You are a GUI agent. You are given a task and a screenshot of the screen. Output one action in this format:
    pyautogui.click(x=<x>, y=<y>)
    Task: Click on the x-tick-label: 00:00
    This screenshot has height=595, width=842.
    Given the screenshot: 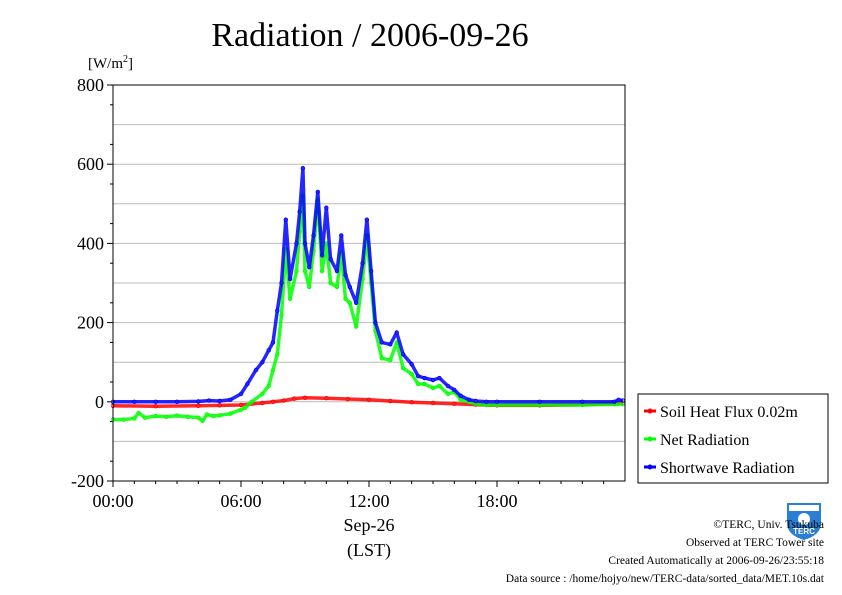 What is the action you would take?
    pyautogui.click(x=112, y=501)
    